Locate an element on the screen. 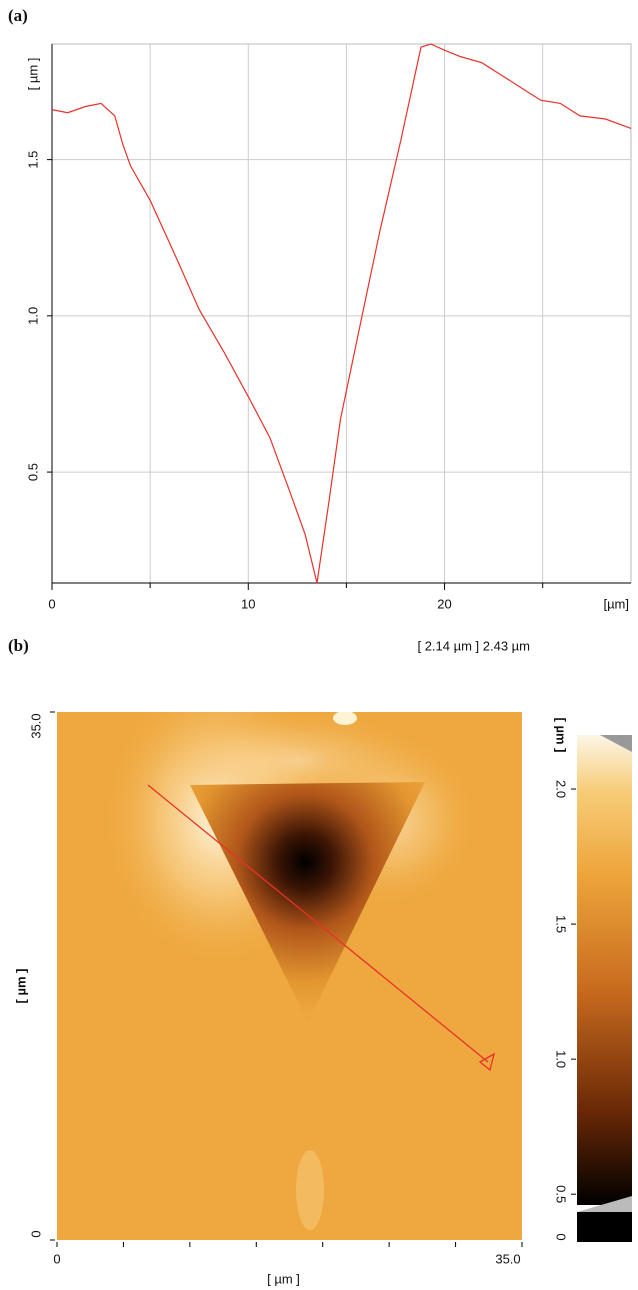 This screenshot has height=1290, width=638. colorbar-tick-label: 0.5 is located at coordinates (561, 1194).